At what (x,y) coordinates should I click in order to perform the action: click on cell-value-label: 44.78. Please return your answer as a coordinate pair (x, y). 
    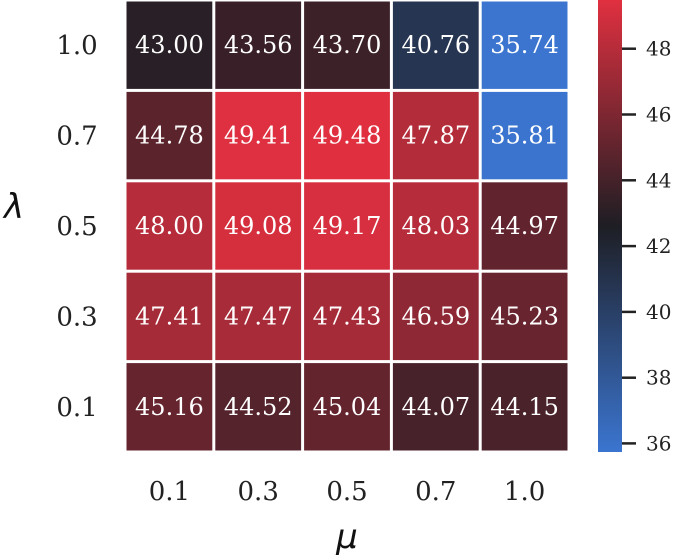
    Looking at the image, I should click on (169, 136).